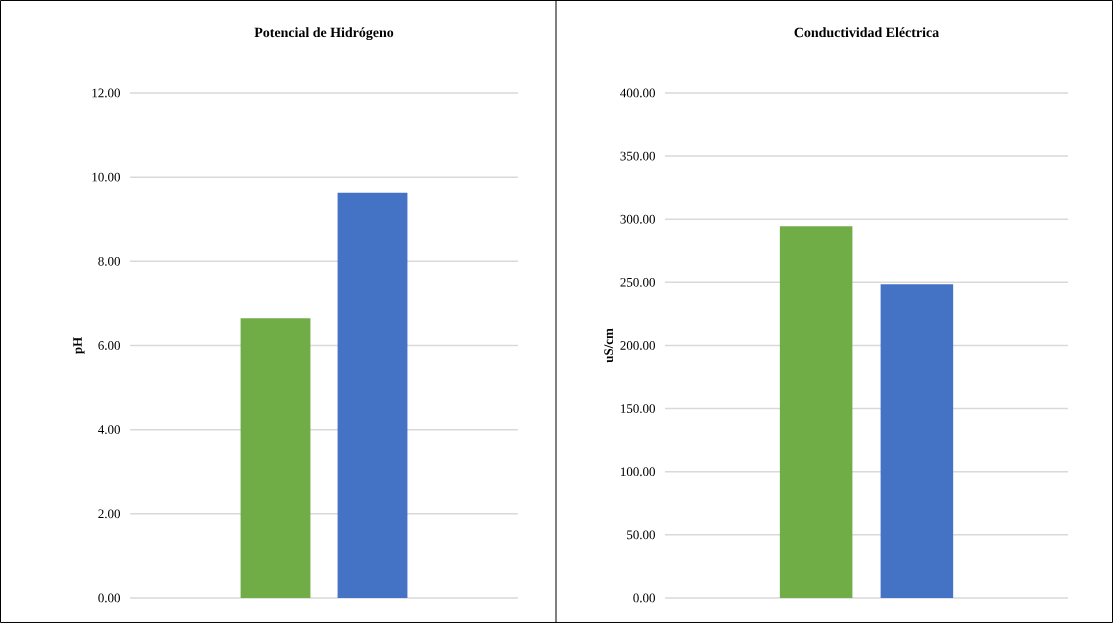  What do you see at coordinates (106, 93) in the screenshot?
I see `y-tick-label: 12.00` at bounding box center [106, 93].